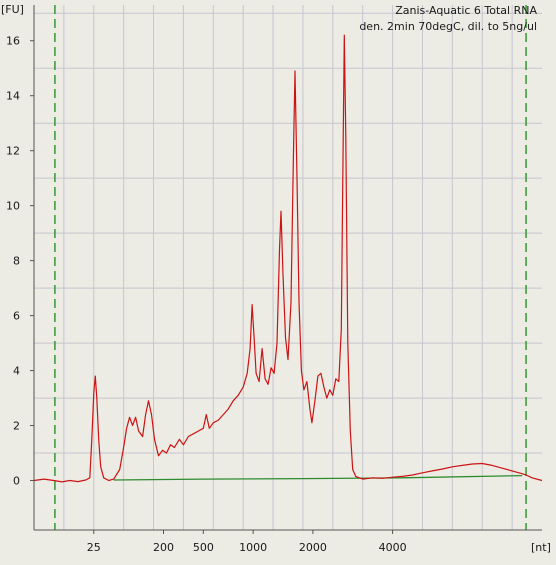  I want to click on y-tick-label: 10, so click(13, 206).